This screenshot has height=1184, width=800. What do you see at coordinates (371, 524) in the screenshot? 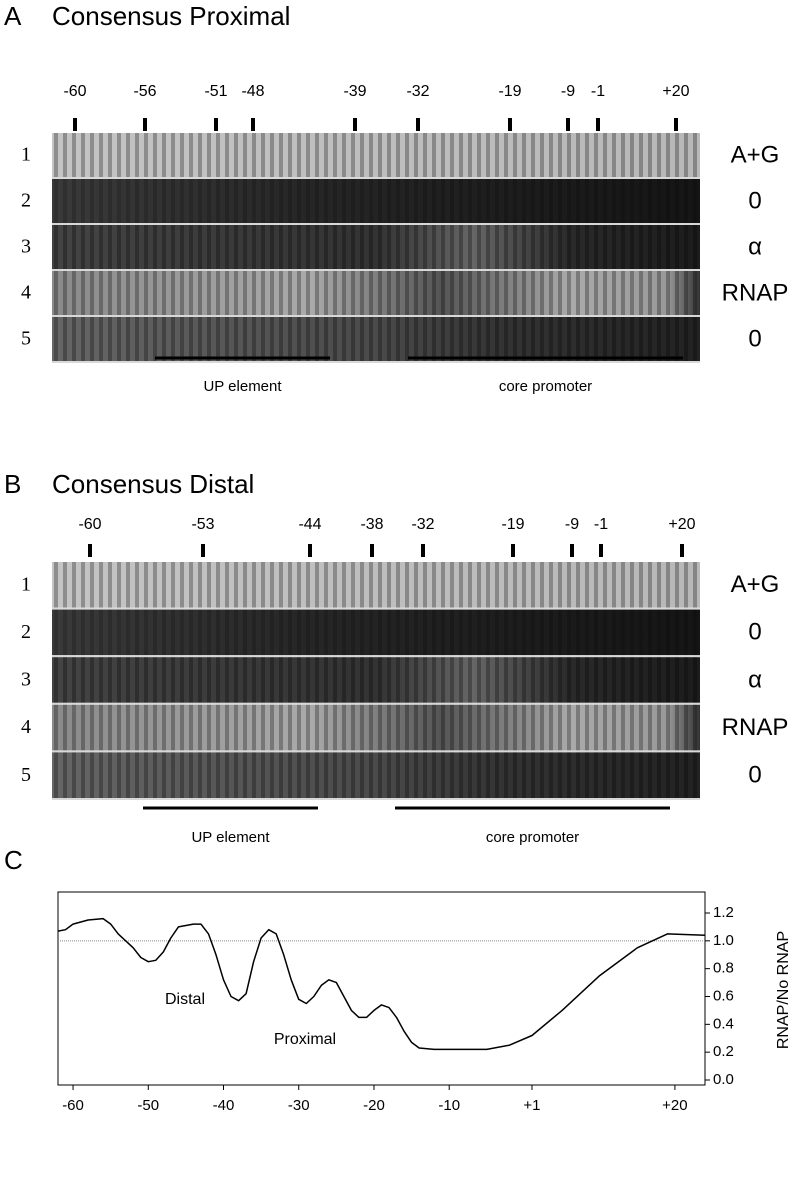
I see `position-label: -38` at bounding box center [371, 524].